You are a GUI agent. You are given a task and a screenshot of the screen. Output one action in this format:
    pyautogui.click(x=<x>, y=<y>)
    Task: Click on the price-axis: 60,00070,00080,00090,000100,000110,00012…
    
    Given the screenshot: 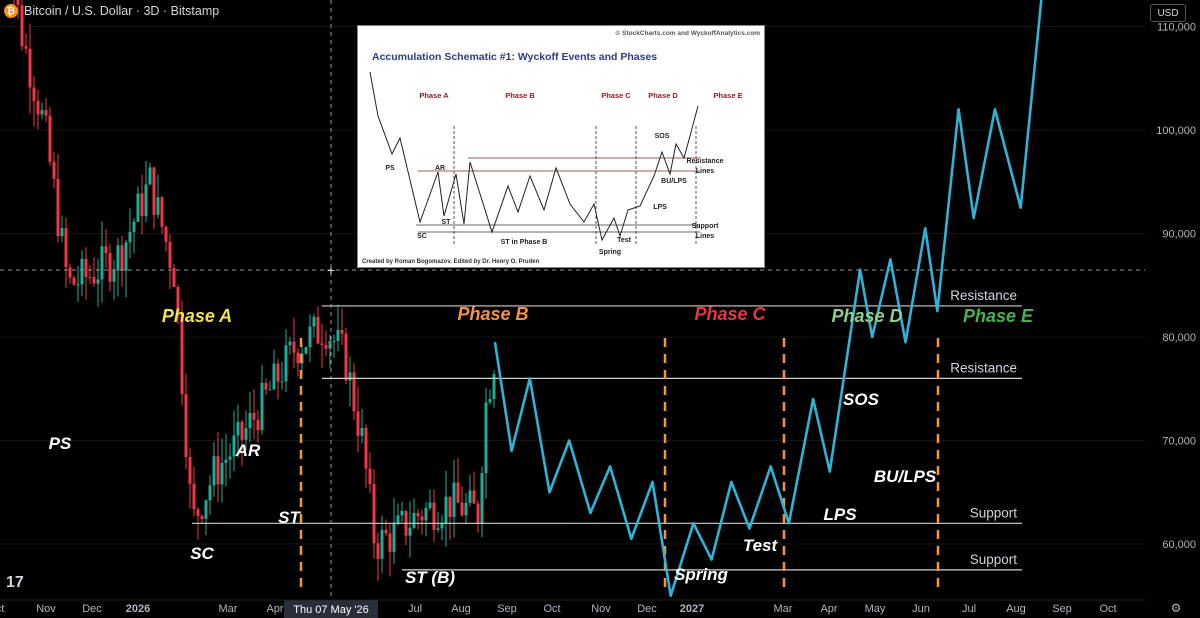 What is the action you would take?
    pyautogui.click(x=1172, y=300)
    